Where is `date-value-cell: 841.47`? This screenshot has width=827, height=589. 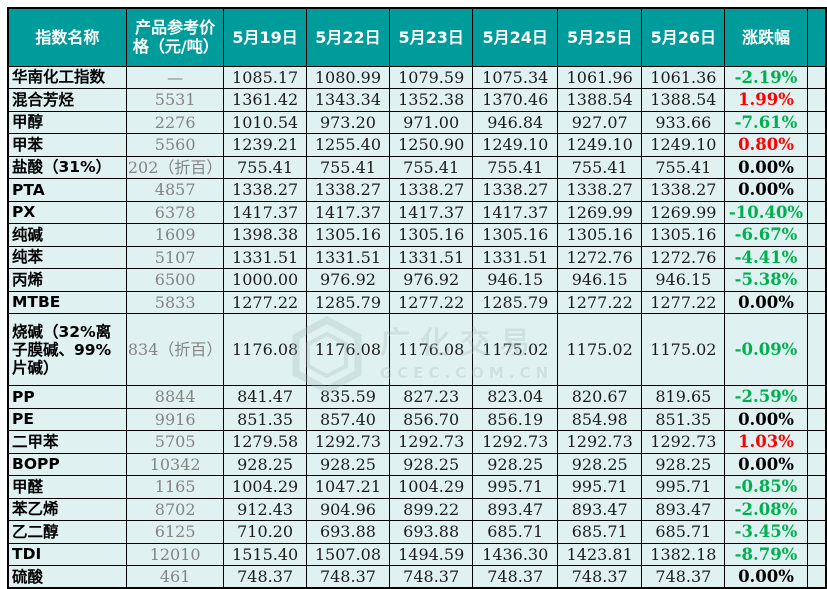
date-value-cell: 841.47 is located at coordinates (265, 397).